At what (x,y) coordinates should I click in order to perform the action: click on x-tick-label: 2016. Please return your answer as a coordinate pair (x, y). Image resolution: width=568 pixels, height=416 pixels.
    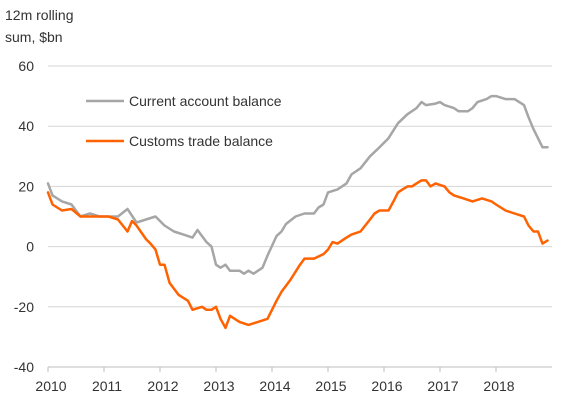
    Looking at the image, I should click on (386, 386).